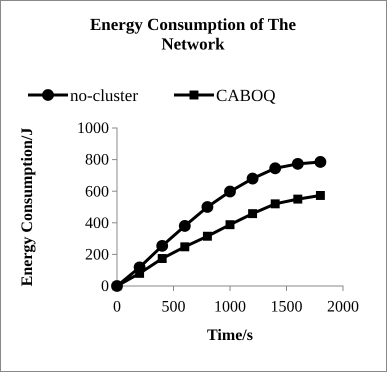  What do you see at coordinates (286, 307) in the screenshot?
I see `x-tick-label: 1500` at bounding box center [286, 307].